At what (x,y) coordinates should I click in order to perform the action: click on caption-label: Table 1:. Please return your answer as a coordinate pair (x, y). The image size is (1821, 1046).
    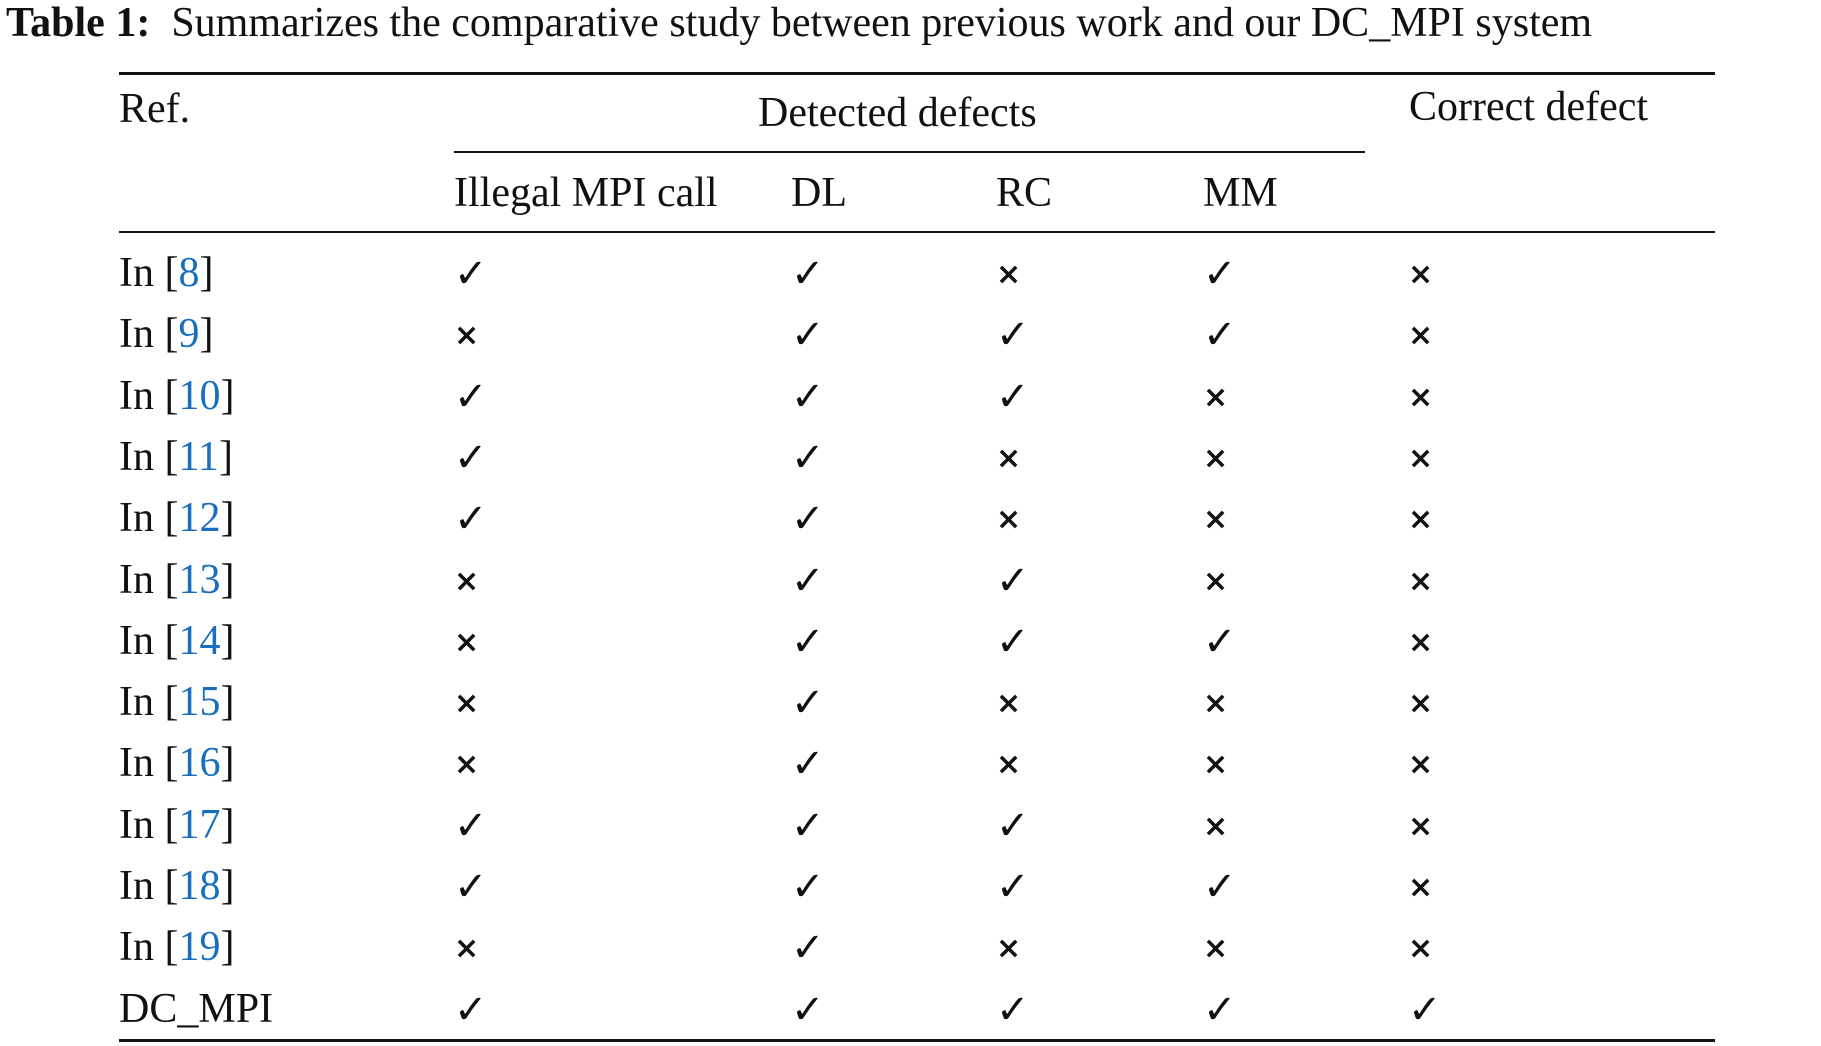
    Looking at the image, I should click on (78, 23).